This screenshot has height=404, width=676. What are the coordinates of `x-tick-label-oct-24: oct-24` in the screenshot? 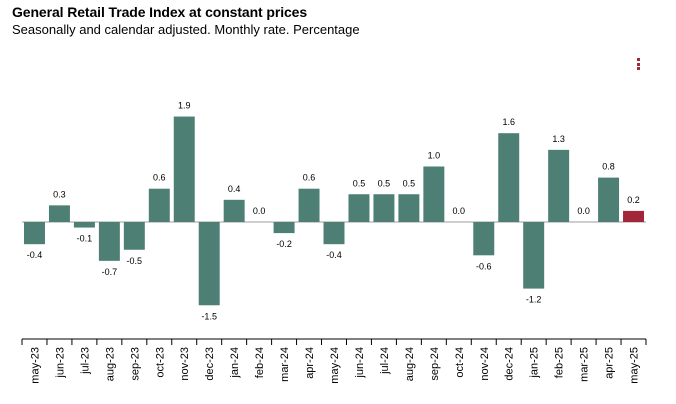 It's located at (460, 362).